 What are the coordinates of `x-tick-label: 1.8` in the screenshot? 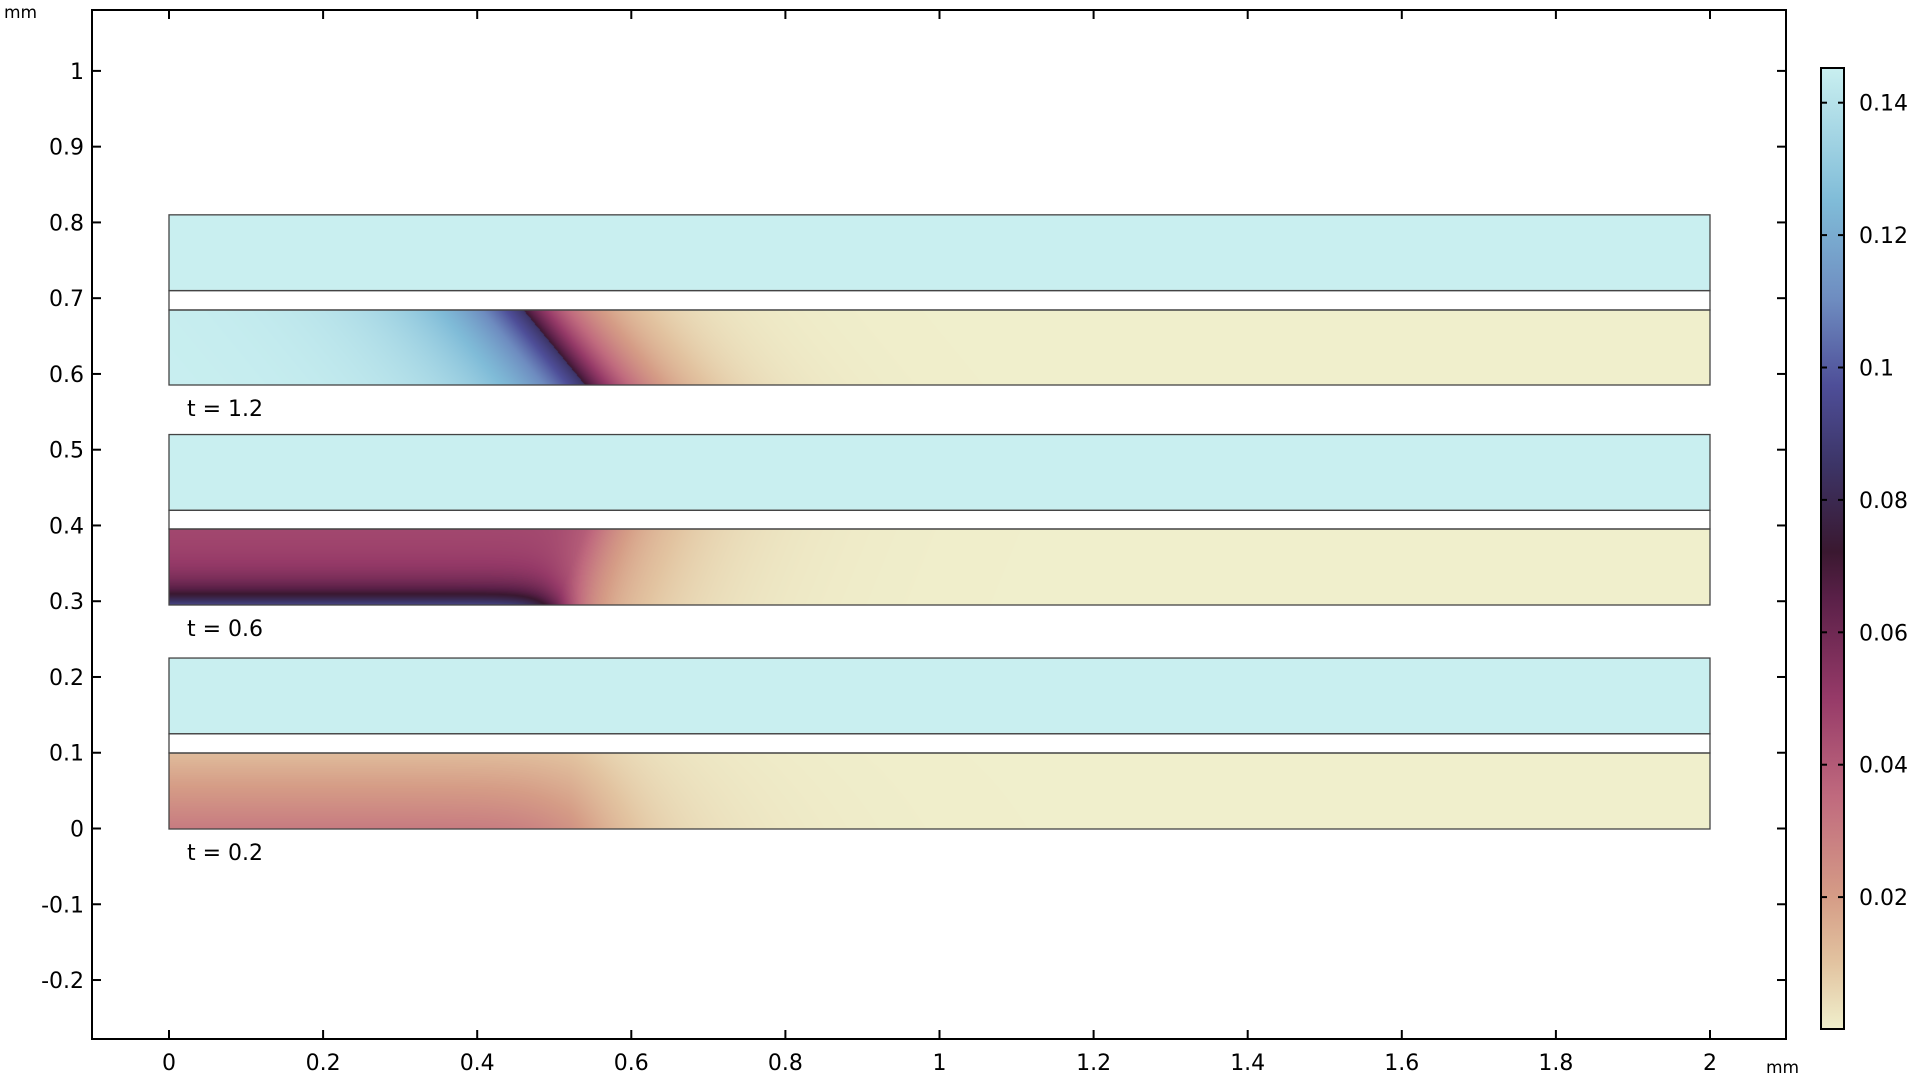 It's located at (1555, 1063).